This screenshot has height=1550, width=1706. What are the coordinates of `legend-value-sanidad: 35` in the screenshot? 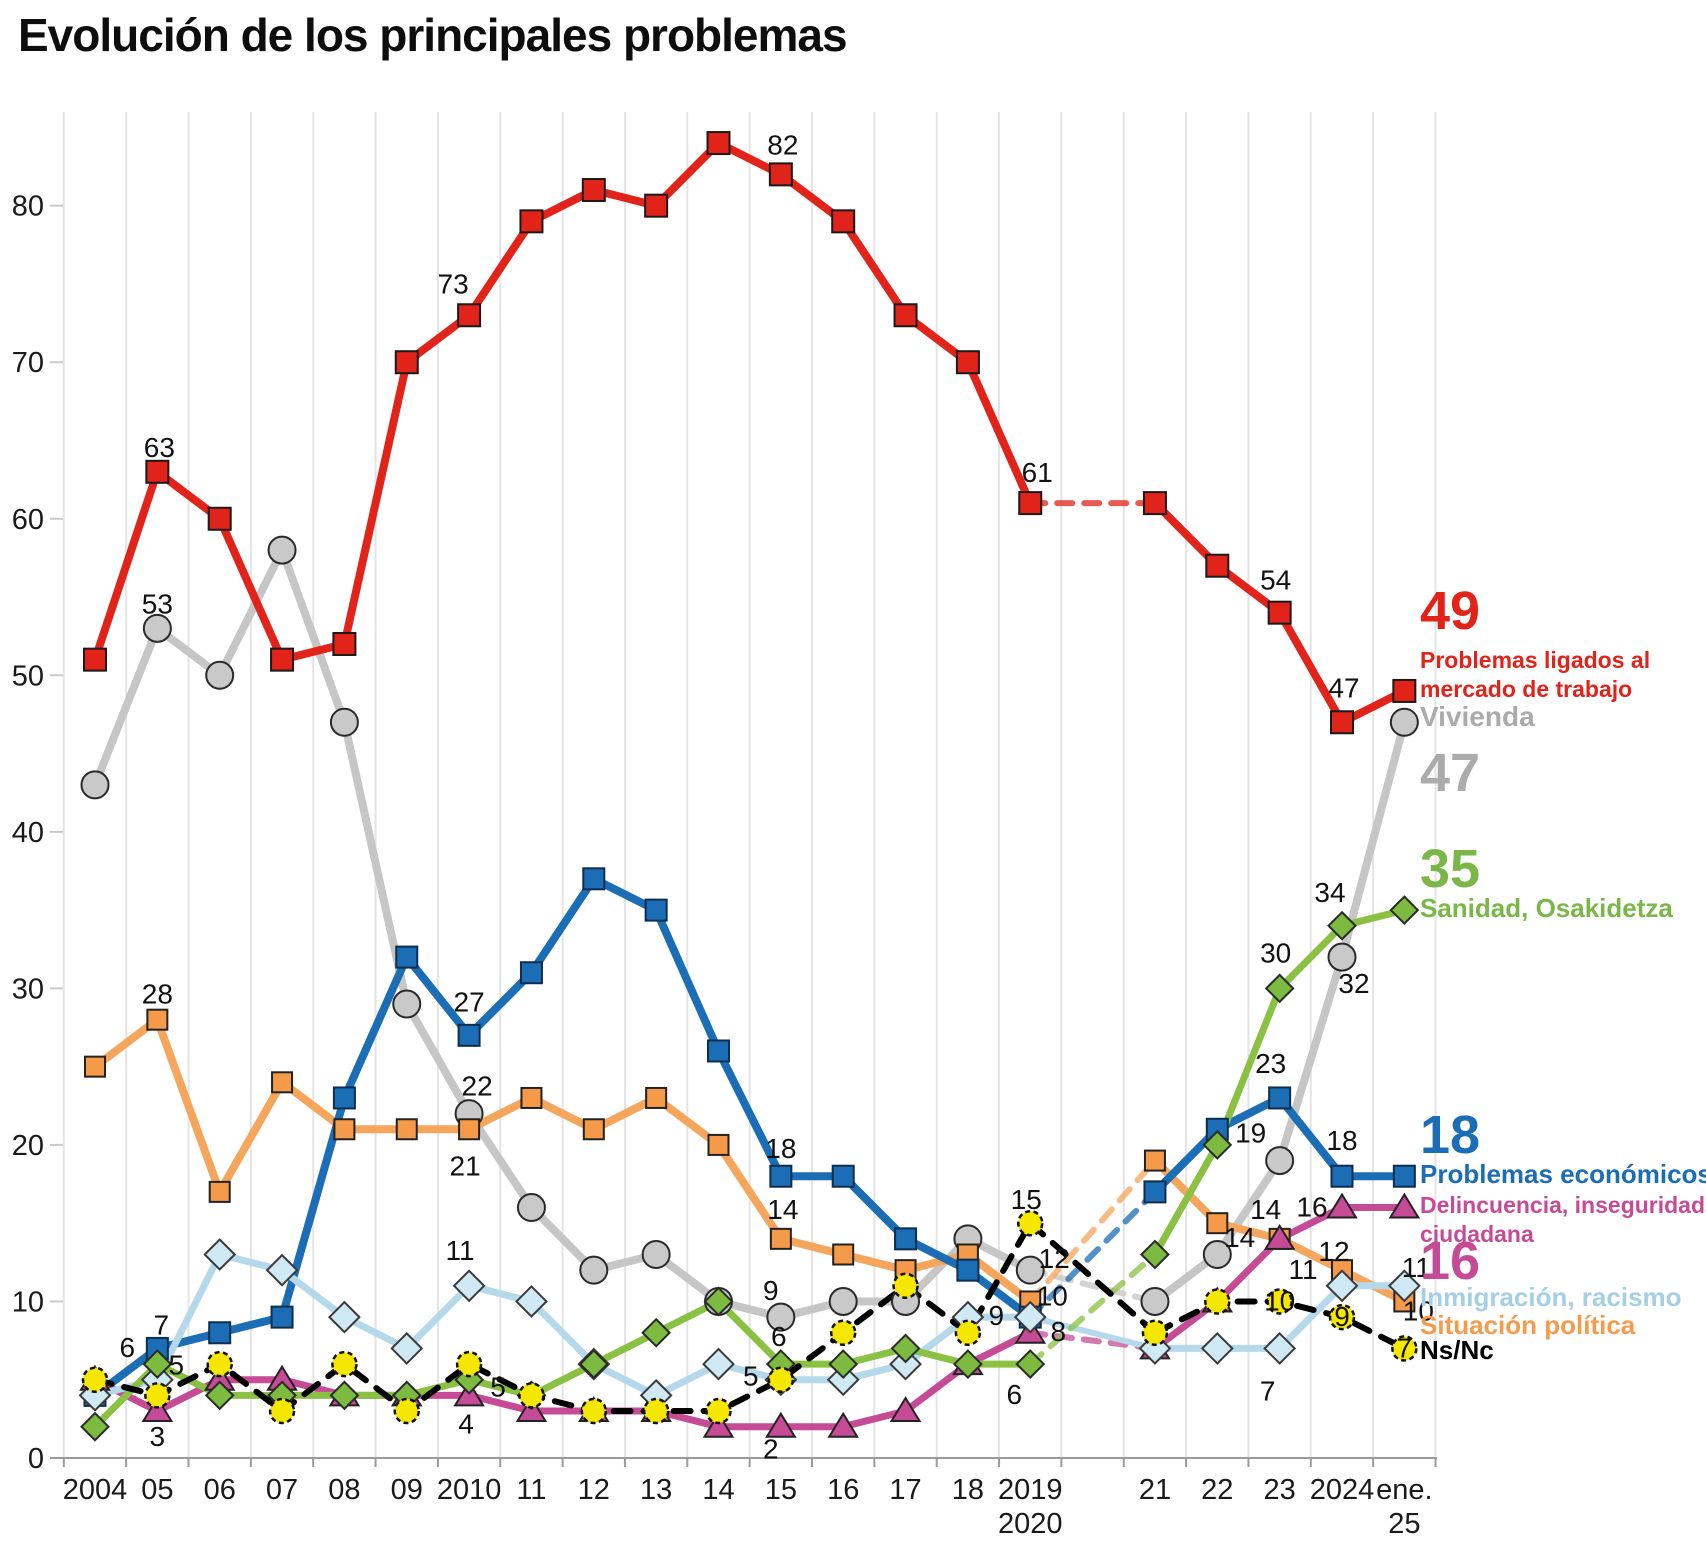 It's located at (1450, 869).